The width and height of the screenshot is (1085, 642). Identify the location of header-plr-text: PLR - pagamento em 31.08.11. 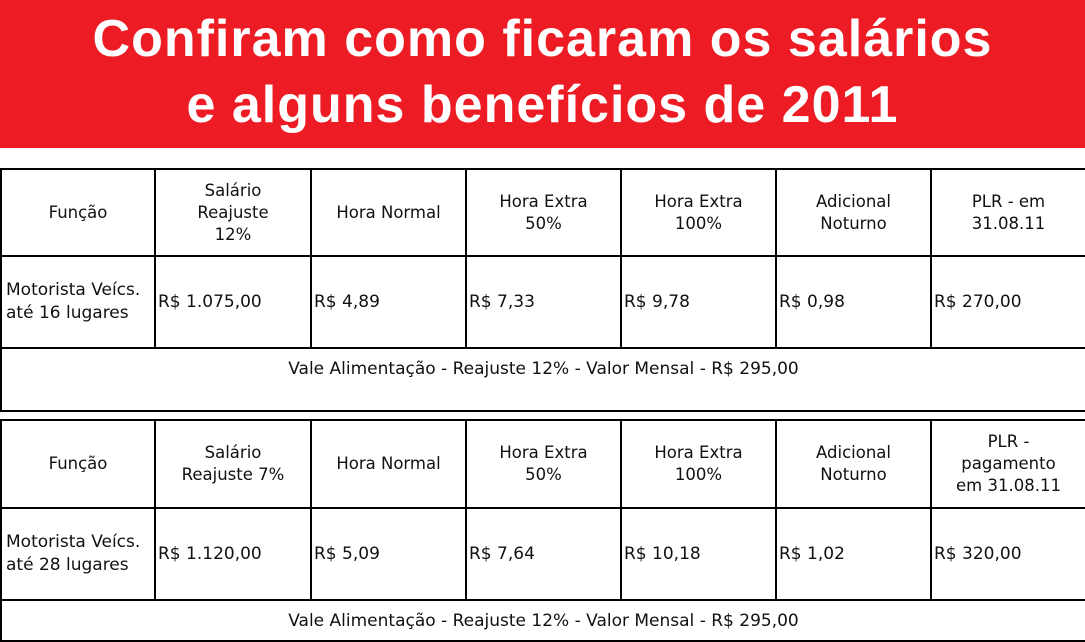
(1008, 463).